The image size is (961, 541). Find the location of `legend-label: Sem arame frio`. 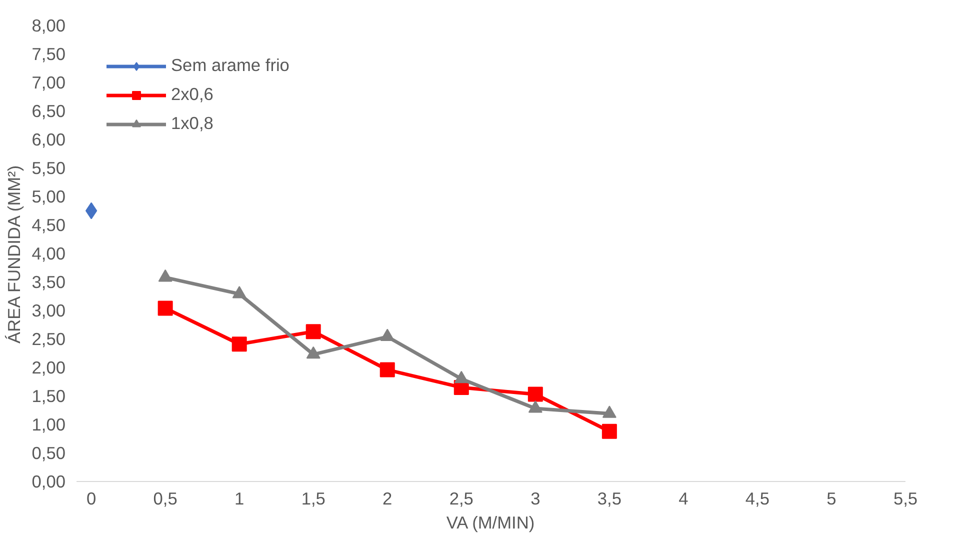

legend-label: Sem arame frio is located at coordinates (230, 65).